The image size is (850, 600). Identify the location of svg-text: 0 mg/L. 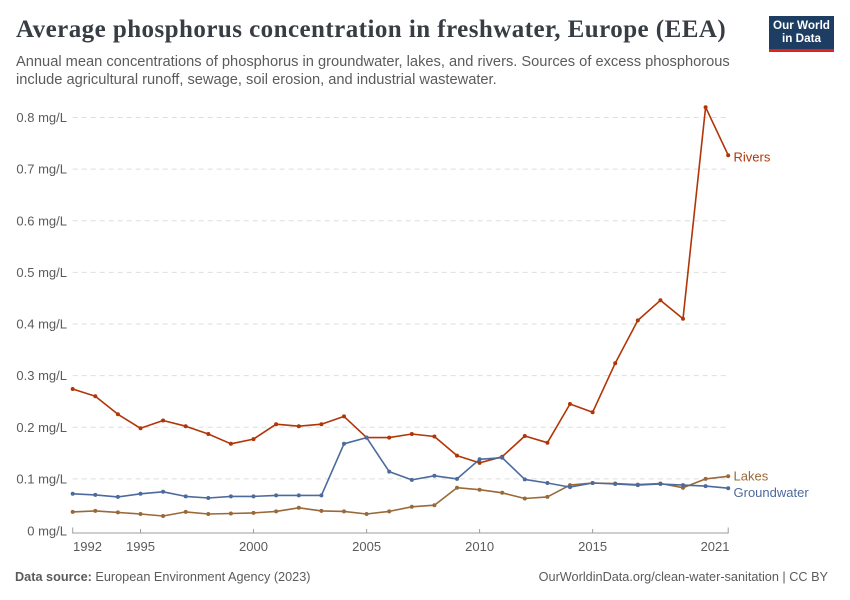
(47, 530).